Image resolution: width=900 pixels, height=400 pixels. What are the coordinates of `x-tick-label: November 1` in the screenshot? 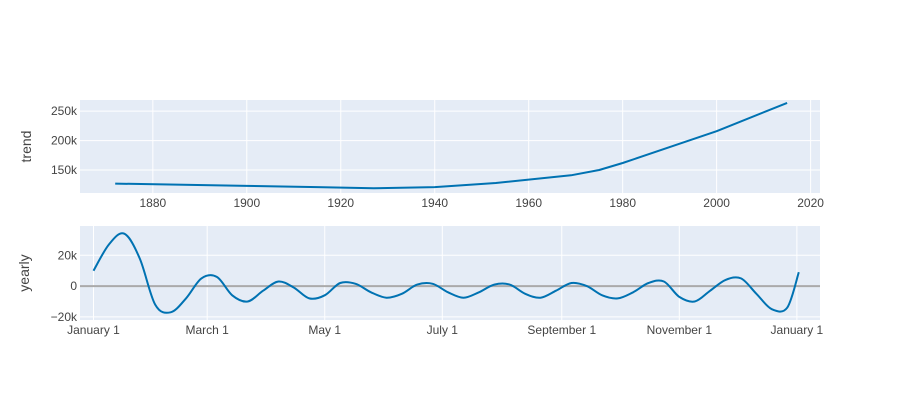 It's located at (680, 330).